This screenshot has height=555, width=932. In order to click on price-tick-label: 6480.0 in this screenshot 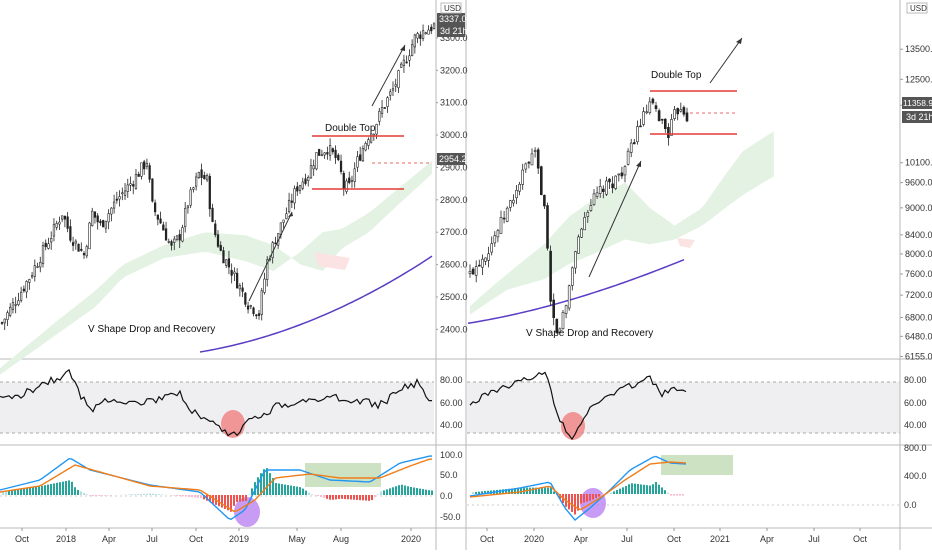, I will do `click(918, 336)`.